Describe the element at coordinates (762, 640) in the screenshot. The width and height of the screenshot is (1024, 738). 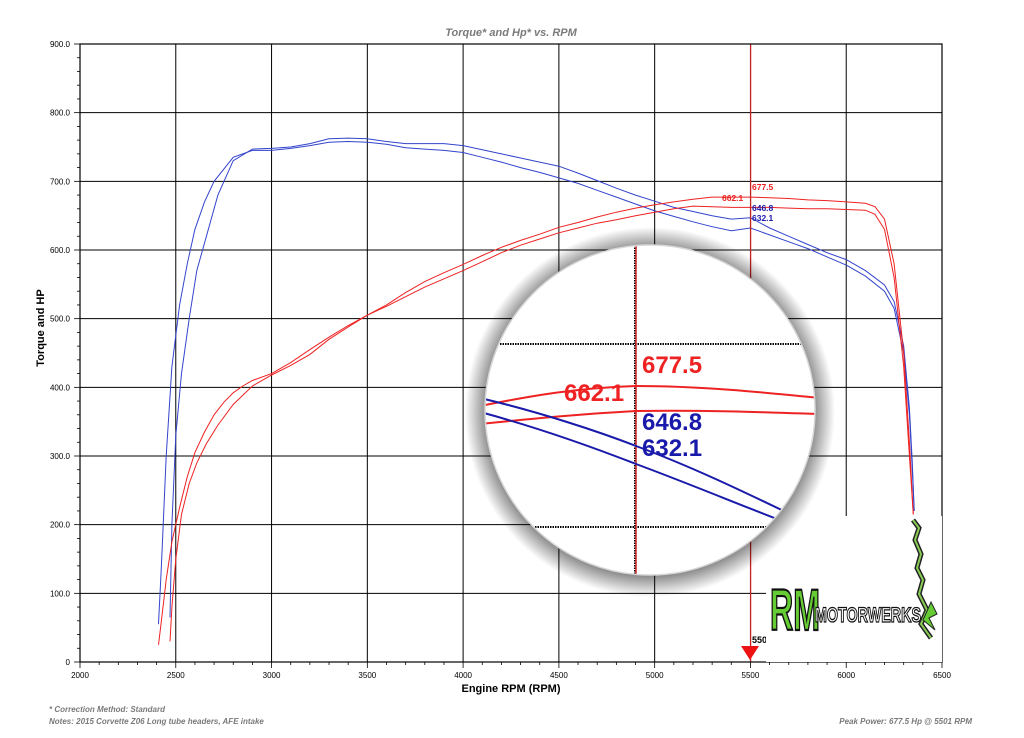
I see `cursor-rpm-label: 5501` at that location.